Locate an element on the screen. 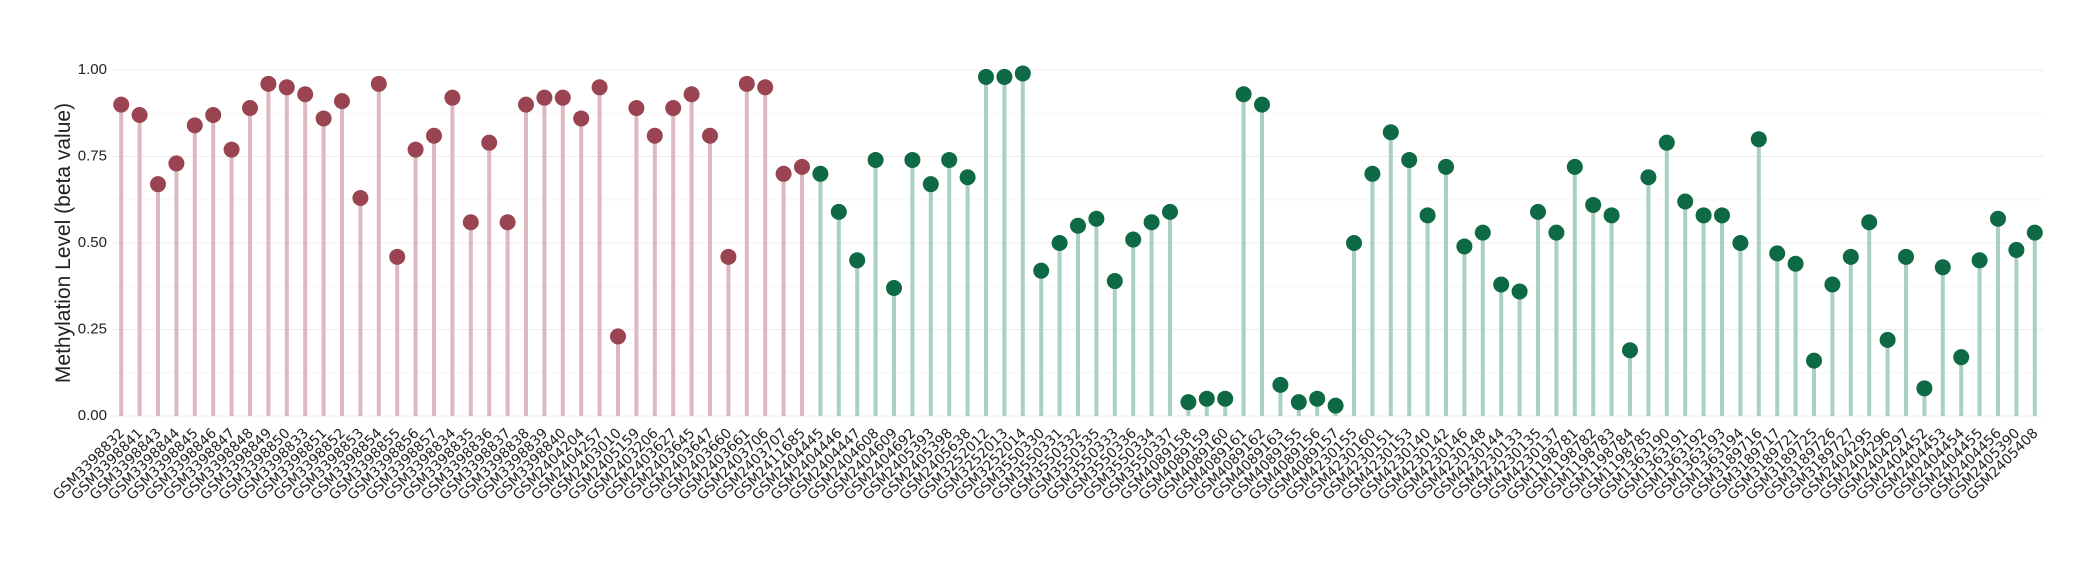 The height and width of the screenshot is (580, 2100). y-tick-label: 0.75 is located at coordinates (92, 155).